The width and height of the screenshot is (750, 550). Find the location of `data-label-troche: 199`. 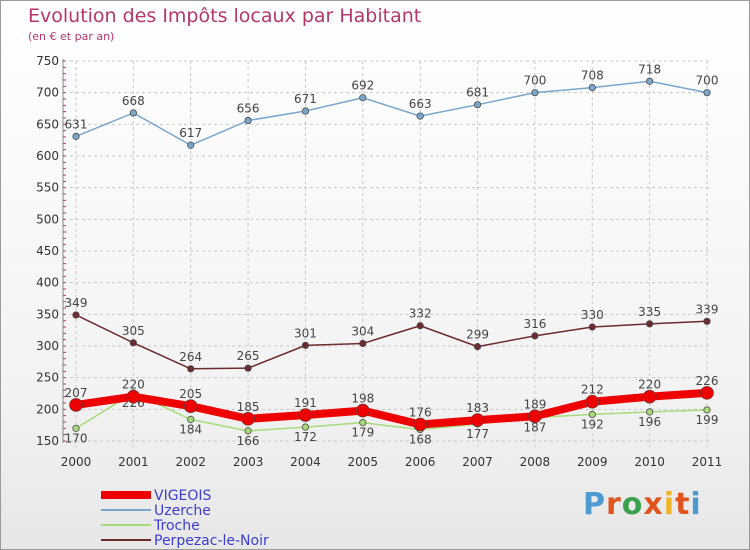

data-label-troche: 199 is located at coordinates (707, 420).